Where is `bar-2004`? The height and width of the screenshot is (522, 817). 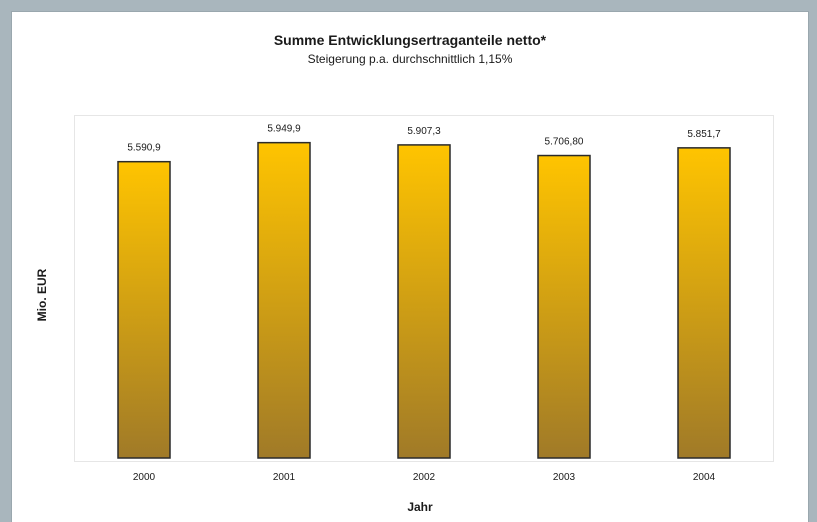 bar-2004 is located at coordinates (704, 303).